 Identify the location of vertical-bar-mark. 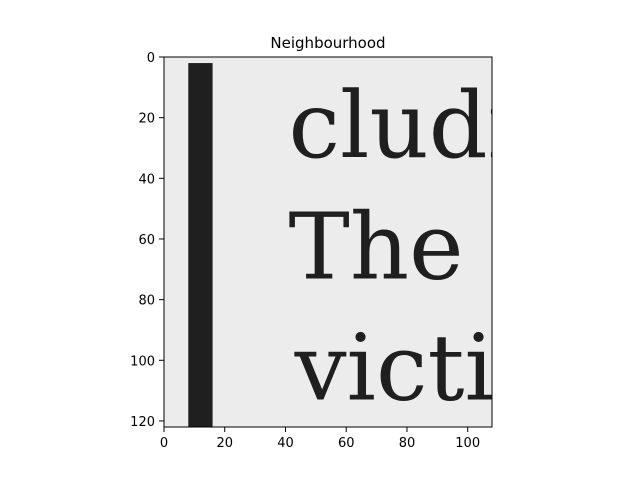
(200, 245).